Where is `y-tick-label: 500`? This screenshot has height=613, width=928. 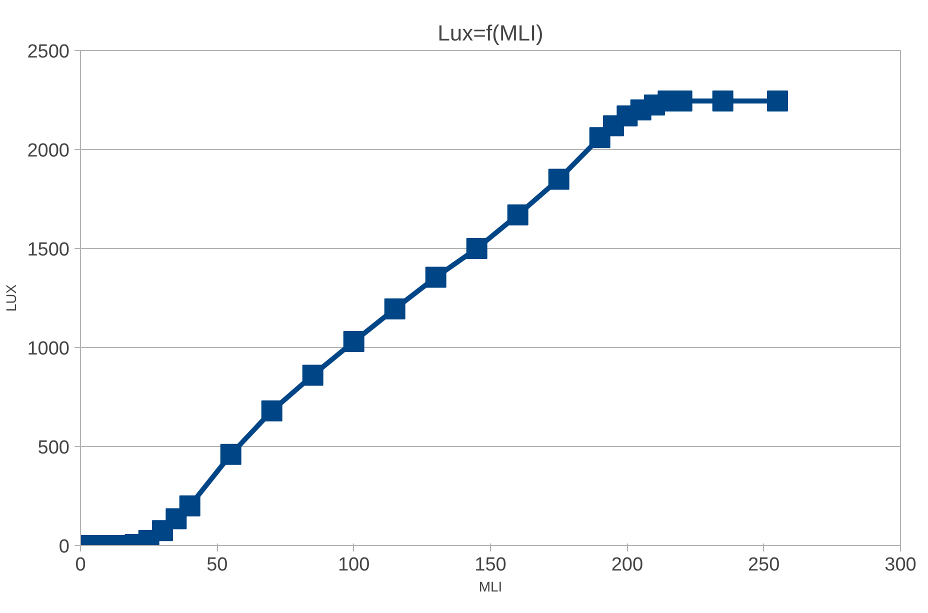 y-tick-label: 500 is located at coordinates (54, 448).